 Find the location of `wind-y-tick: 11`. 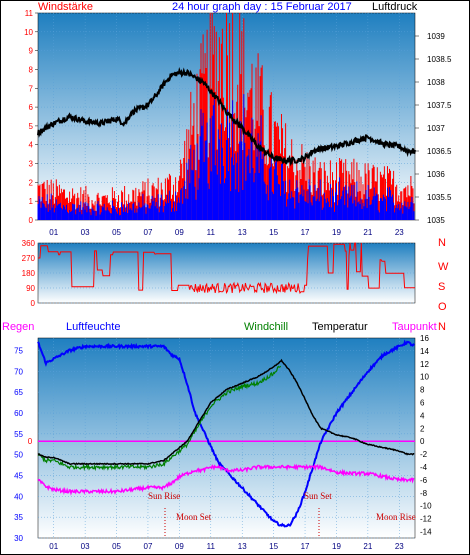

wind-y-tick: 11 is located at coordinates (29, 13).